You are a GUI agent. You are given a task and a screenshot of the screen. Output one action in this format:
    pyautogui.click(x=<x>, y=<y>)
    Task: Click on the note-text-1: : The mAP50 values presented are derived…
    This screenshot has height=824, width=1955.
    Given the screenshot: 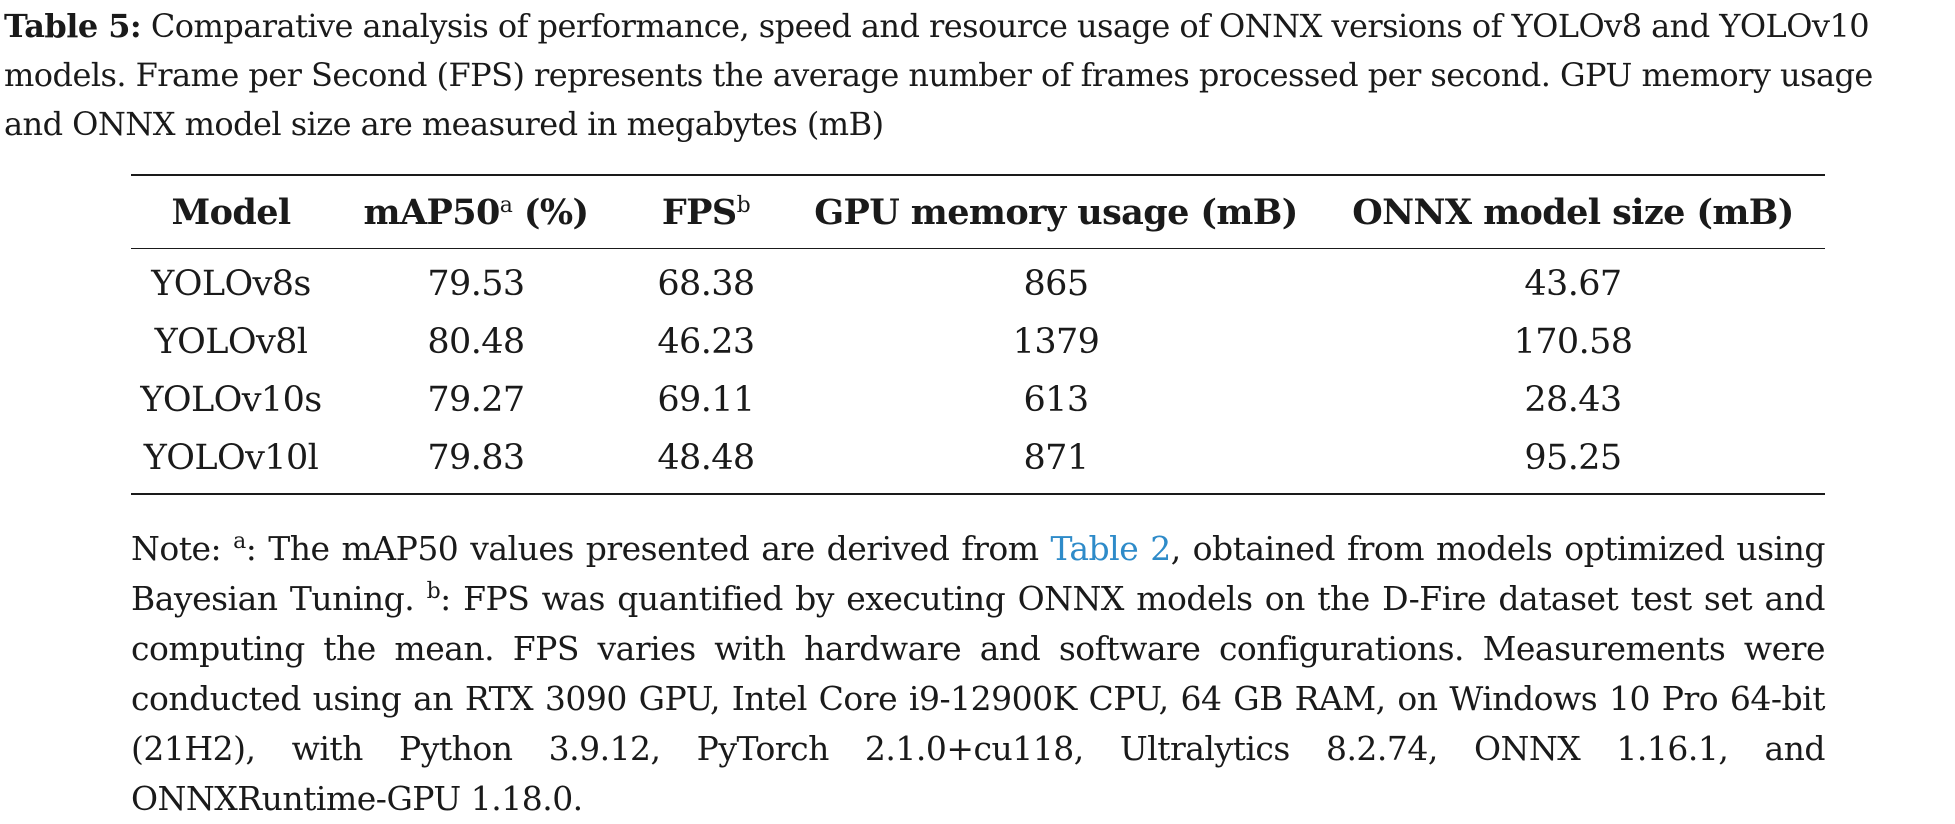 What is the action you would take?
    pyautogui.click(x=648, y=548)
    